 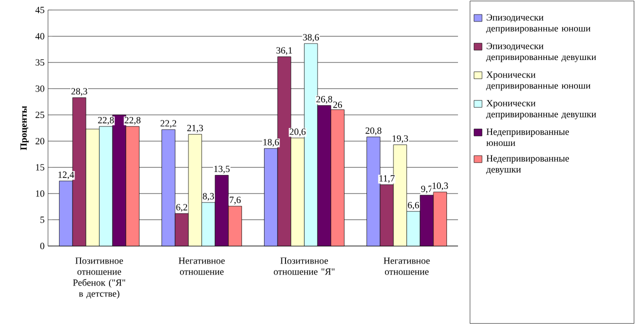 What do you see at coordinates (527, 137) in the screenshot?
I see `legend-label: Недепривированные юноши` at bounding box center [527, 137].